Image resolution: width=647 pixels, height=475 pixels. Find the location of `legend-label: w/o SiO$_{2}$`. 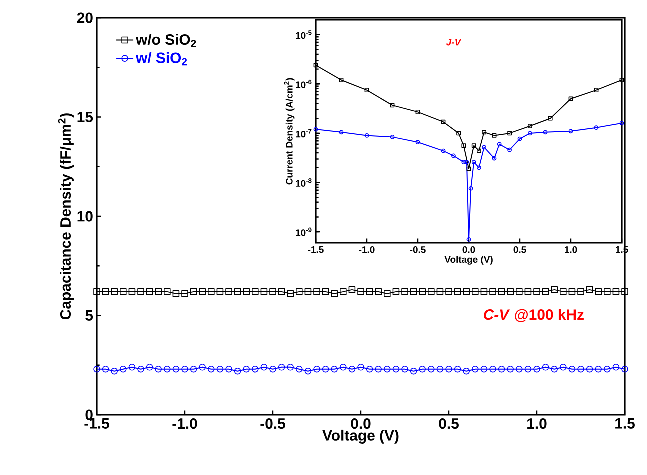

legend-label: w/o SiO$_{2}$ is located at coordinates (166, 41).